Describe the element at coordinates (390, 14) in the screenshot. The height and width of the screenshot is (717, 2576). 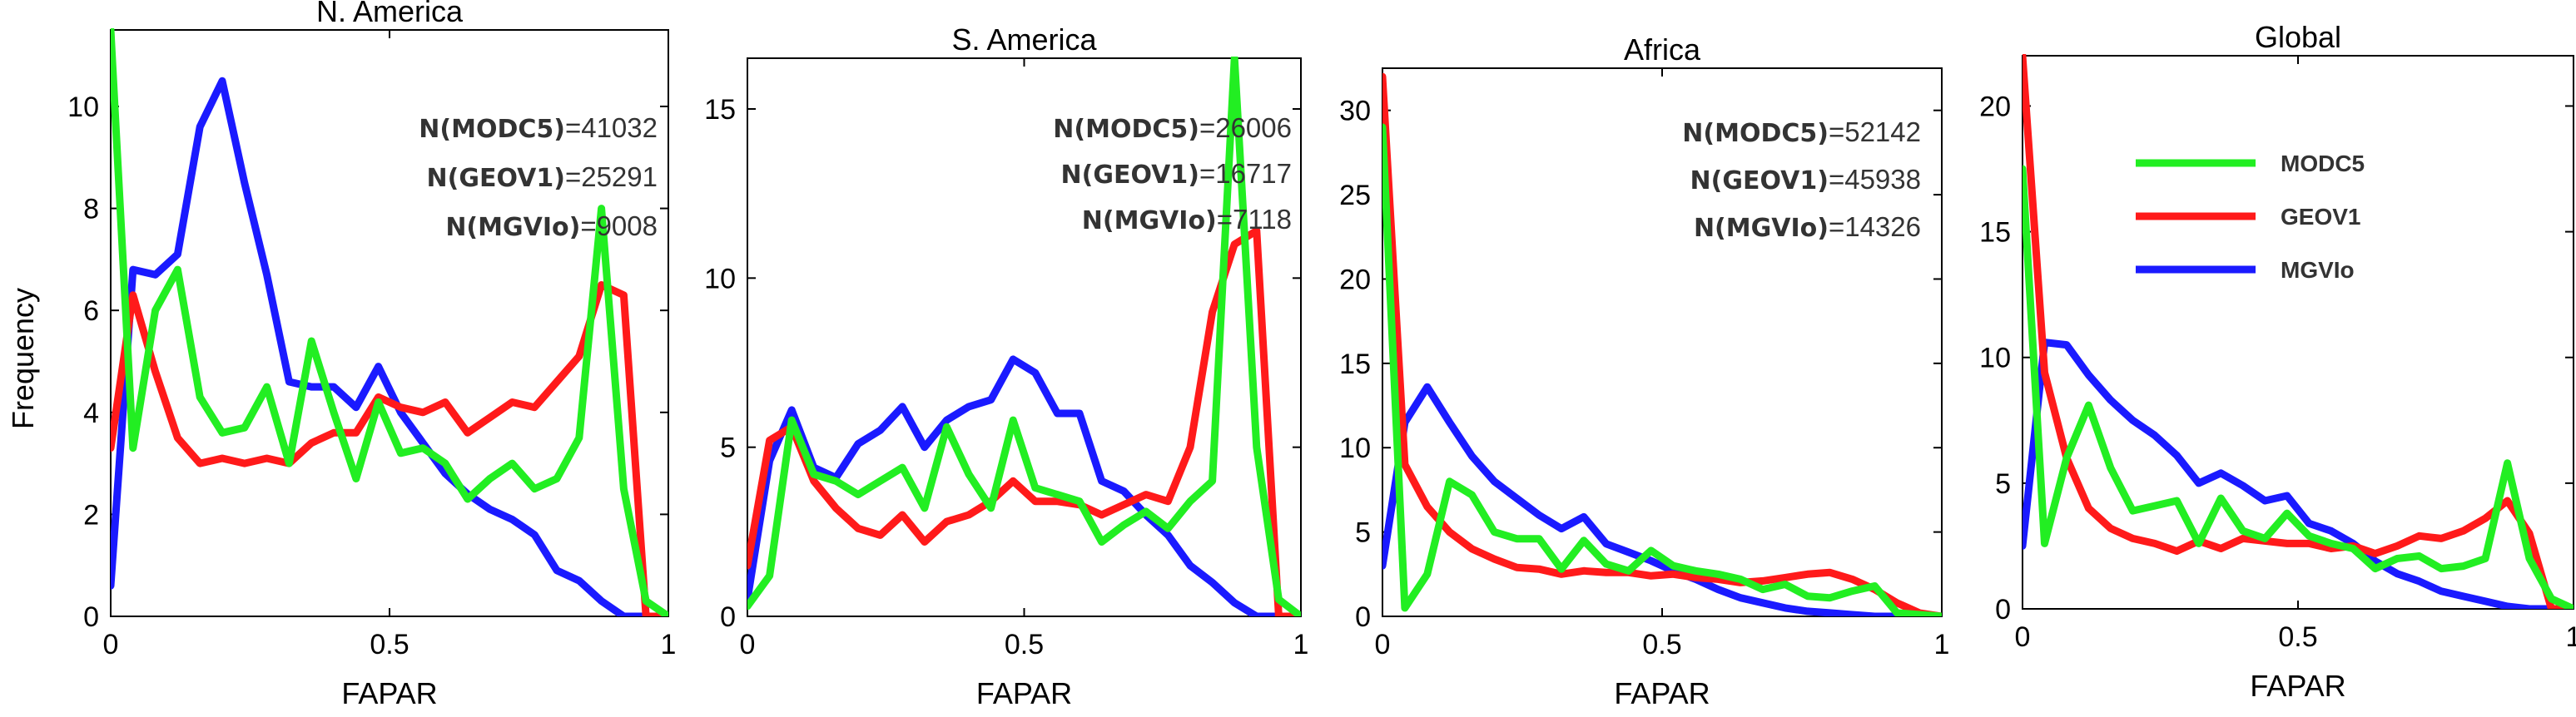
I see `chart-title: N. America` at that location.